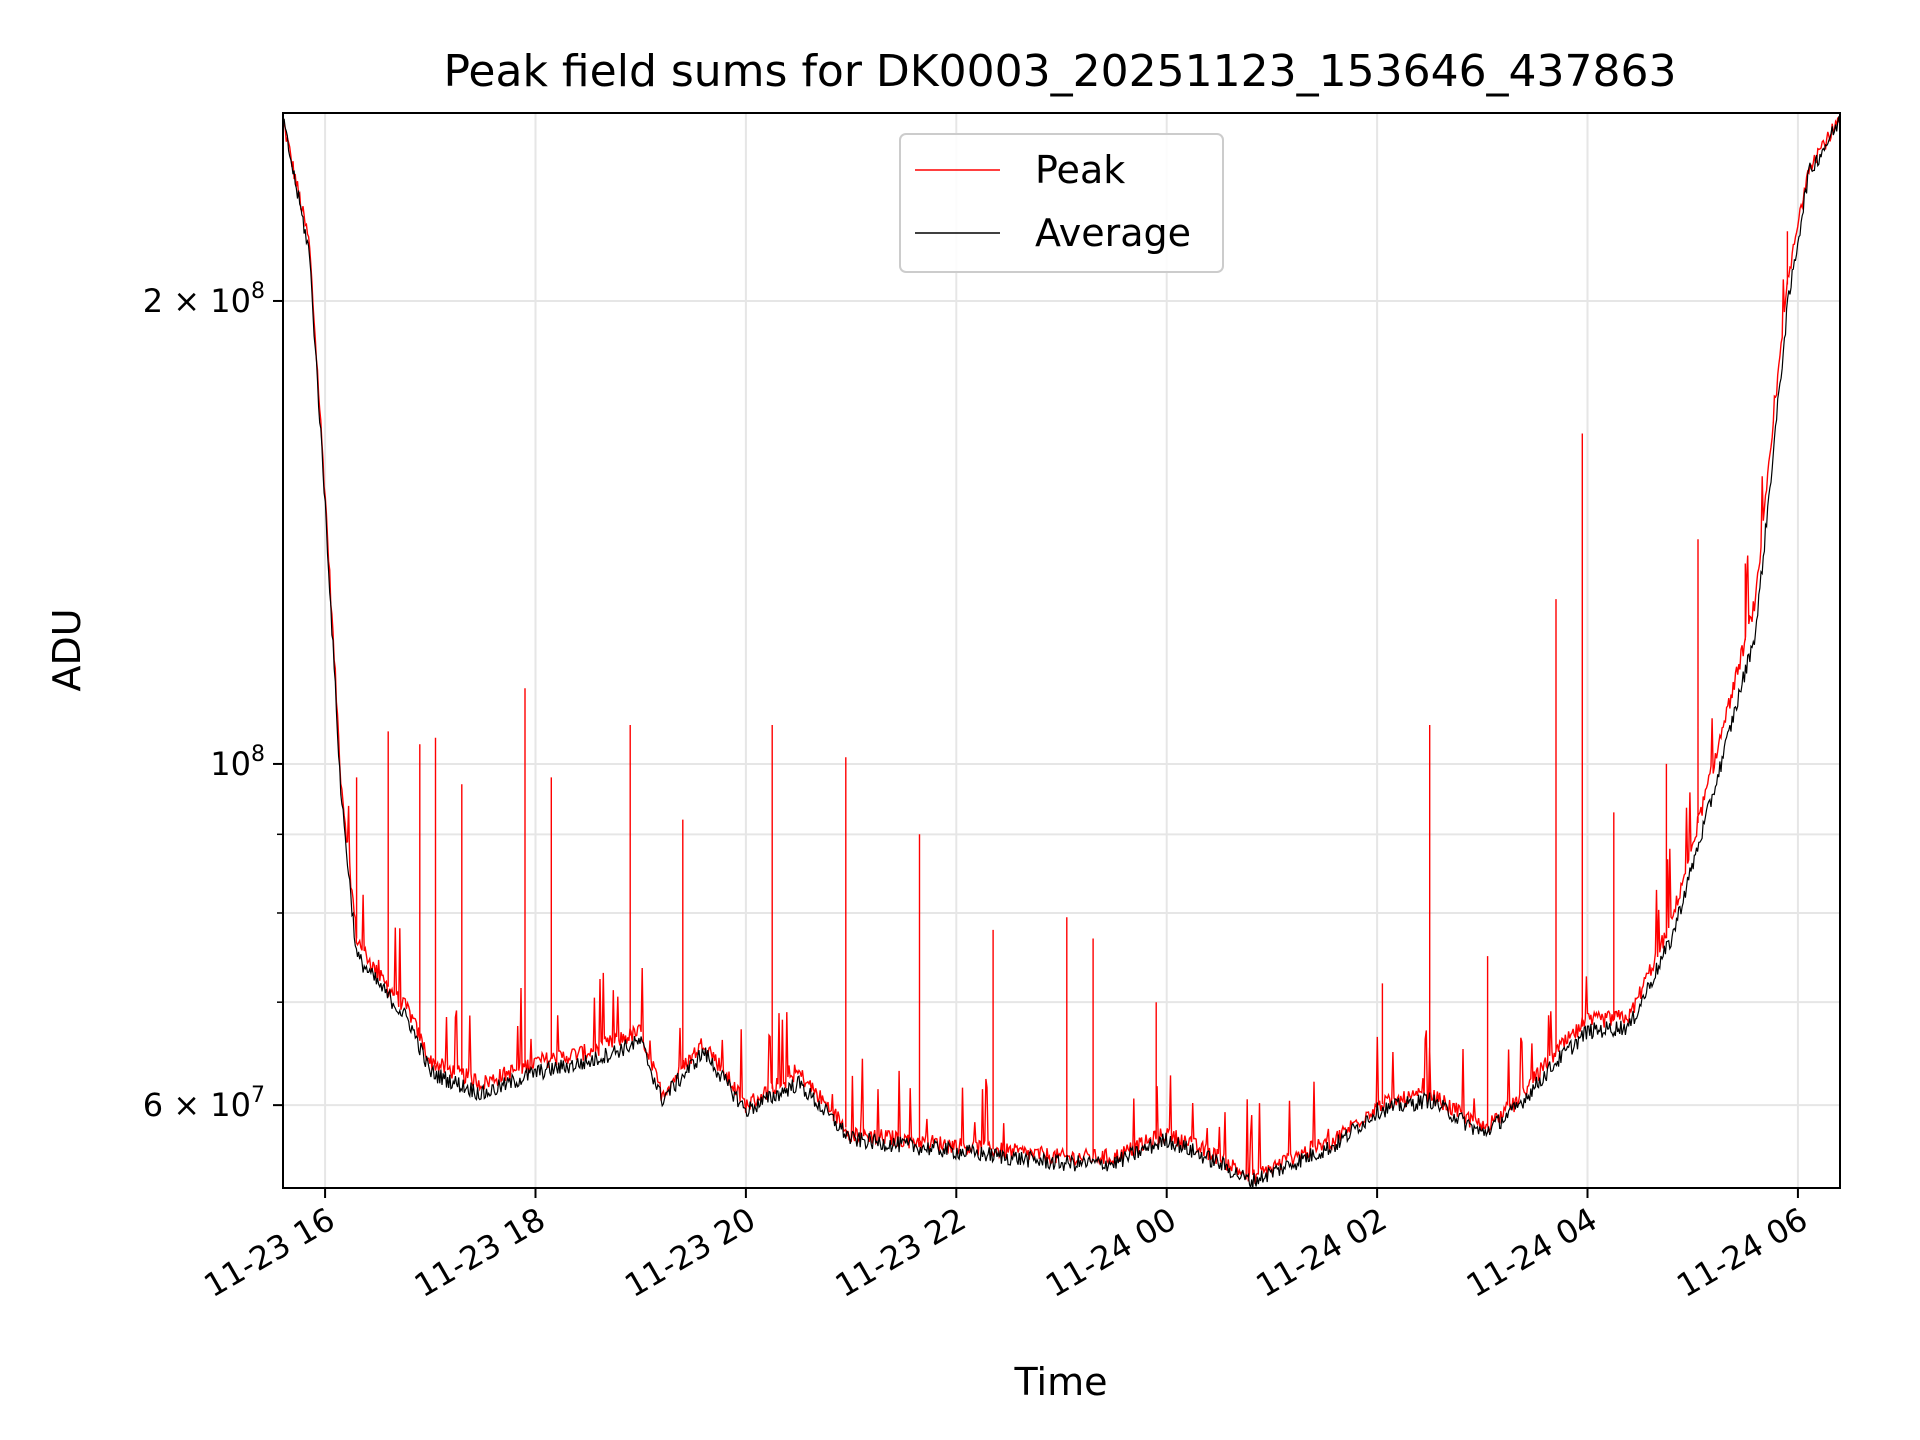  What do you see at coordinates (67, 649) in the screenshot?
I see `y-axis-label: ADU` at bounding box center [67, 649].